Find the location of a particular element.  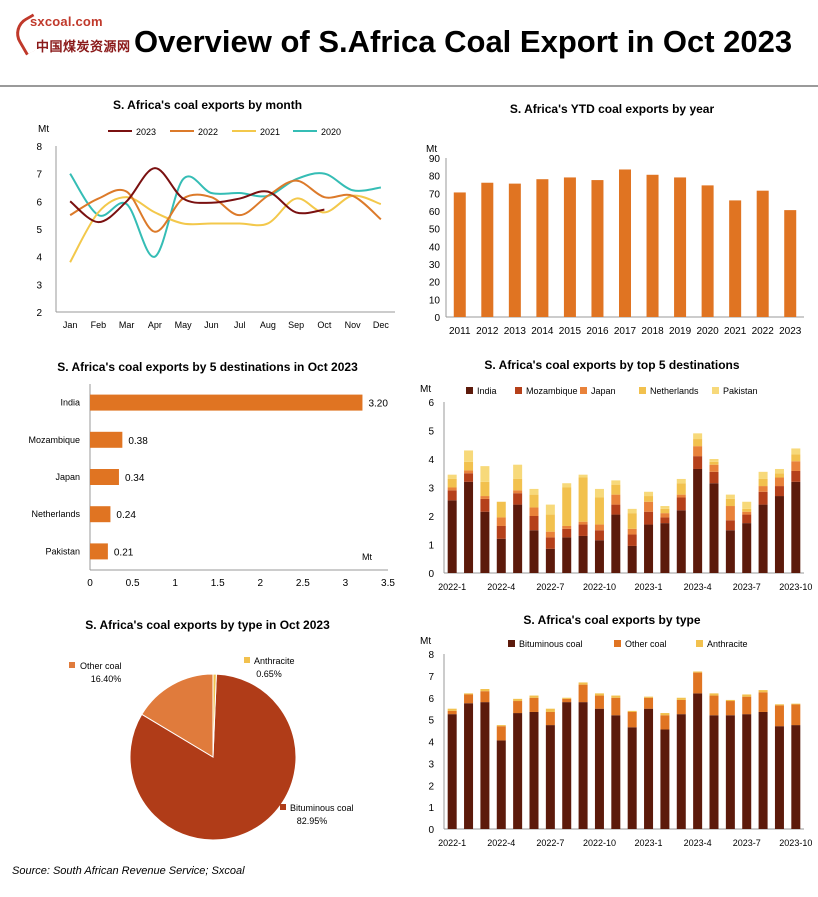

bar-India is located at coordinates (226, 402).